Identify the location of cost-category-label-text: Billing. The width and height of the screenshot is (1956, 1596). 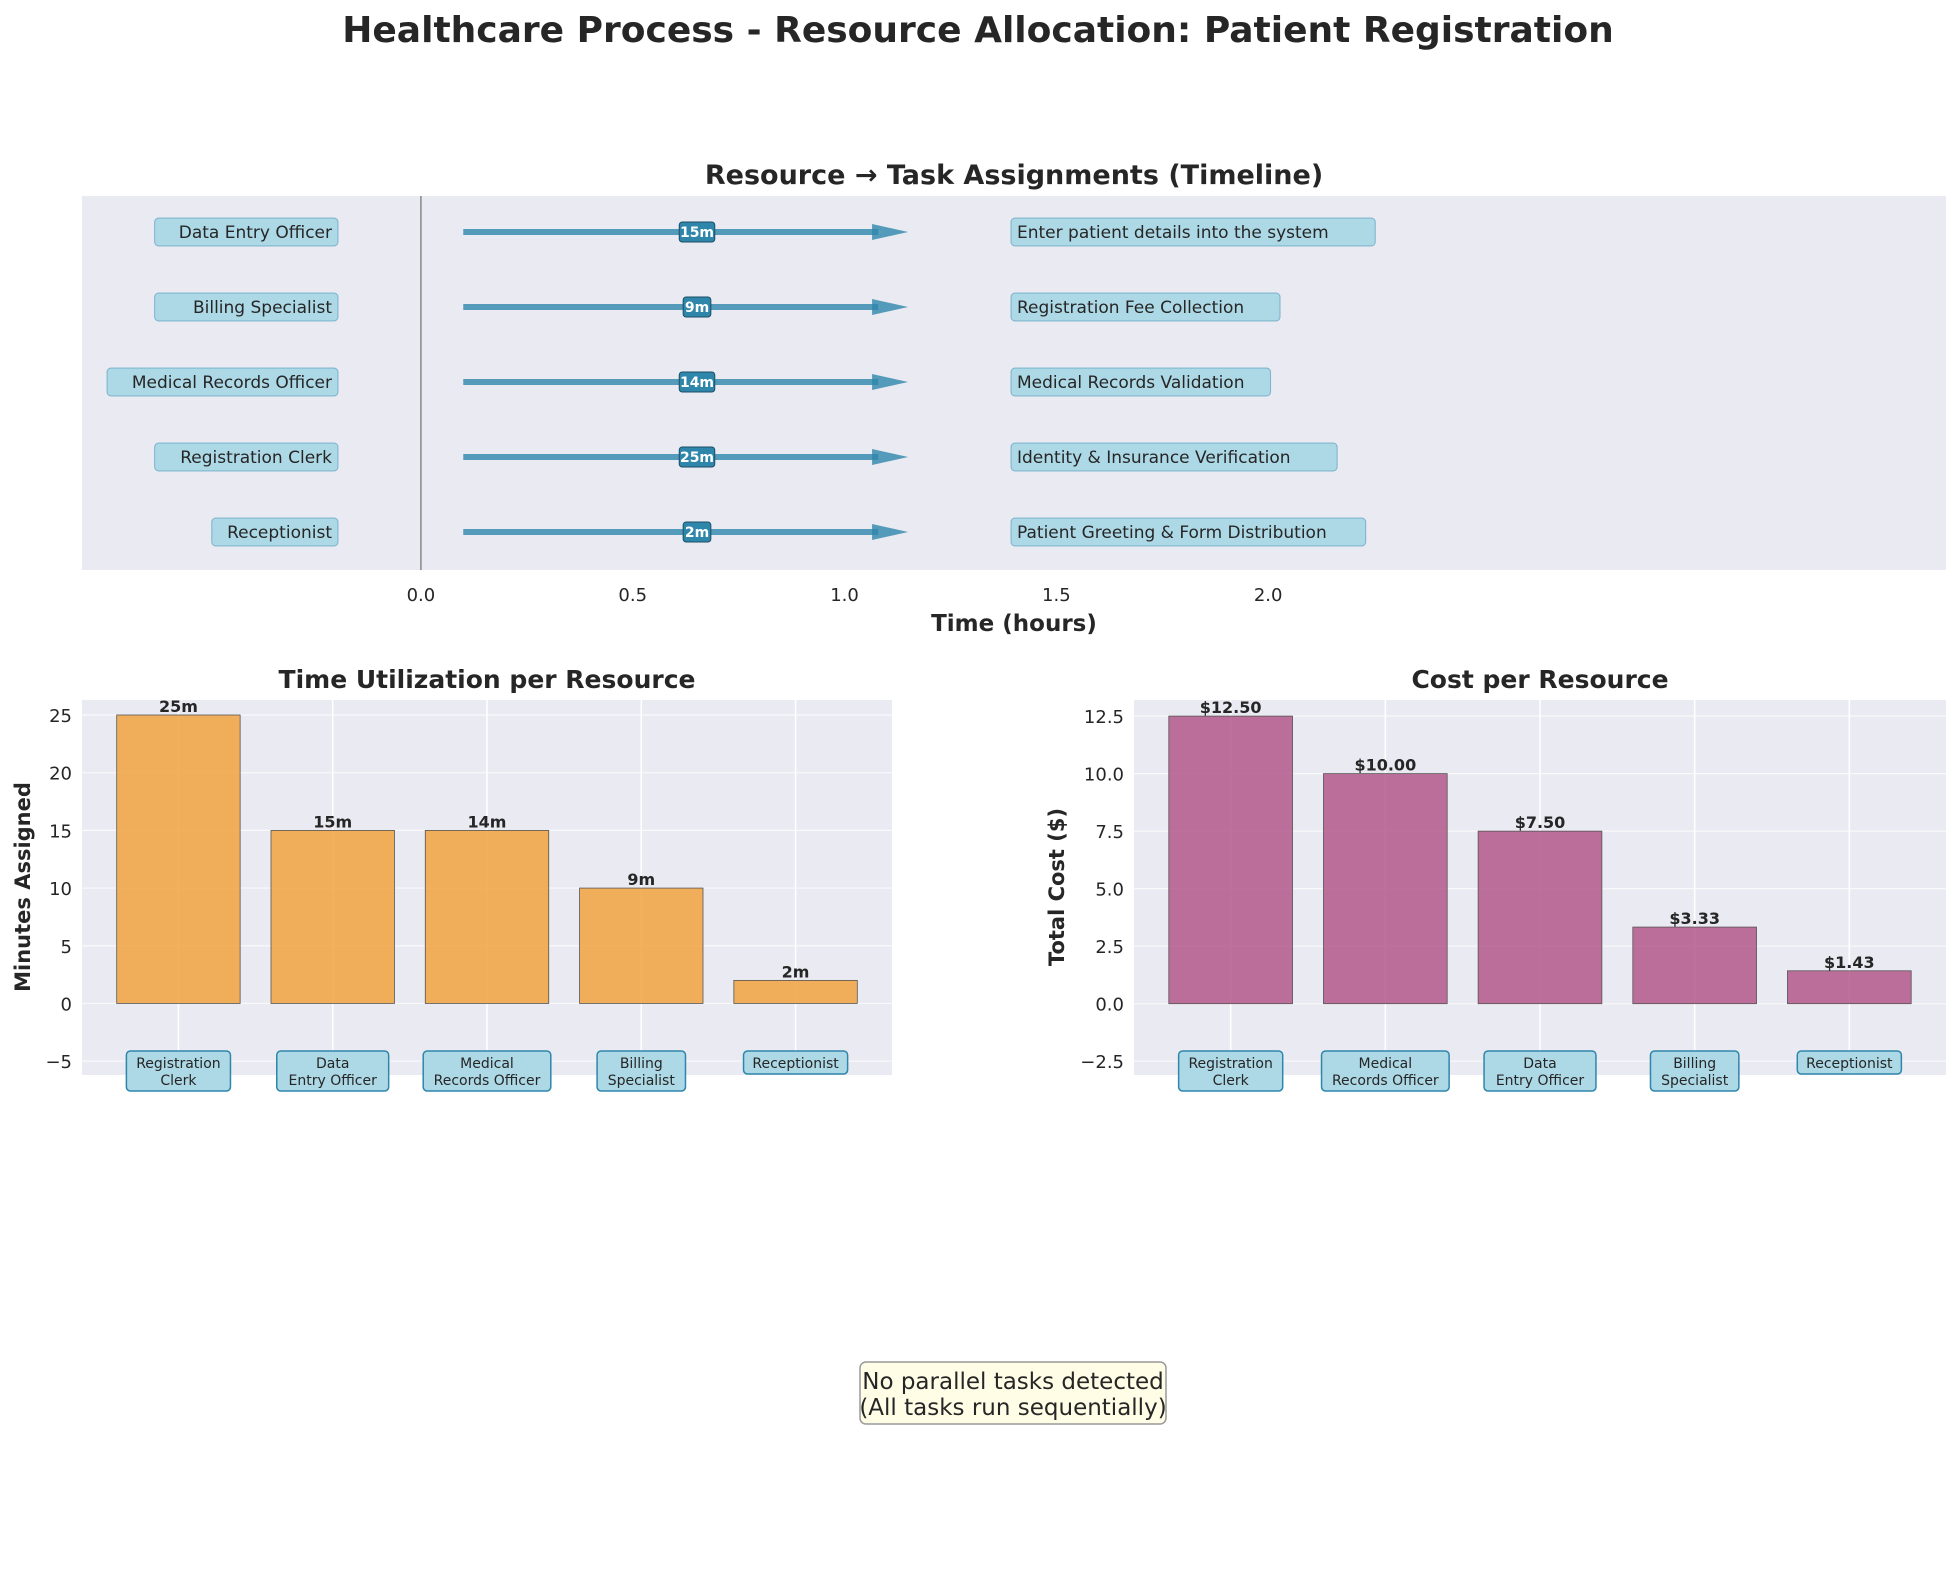
(1694, 1064).